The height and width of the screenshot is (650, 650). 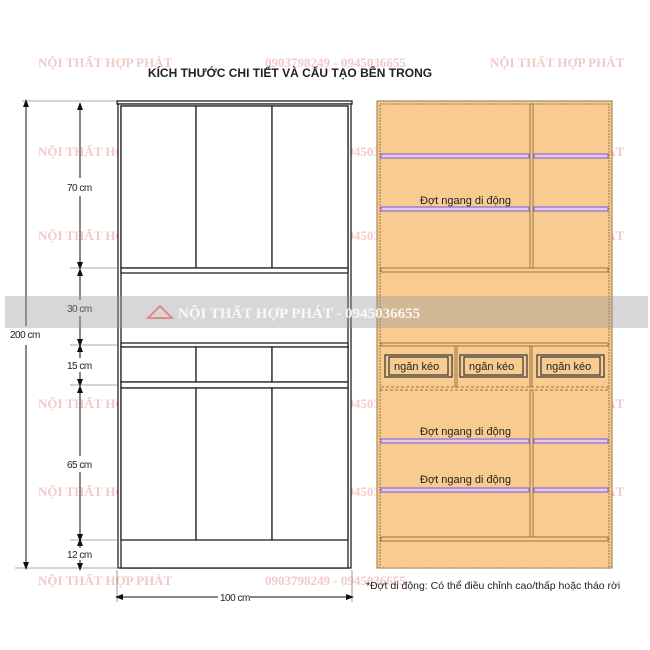 What do you see at coordinates (79, 188) in the screenshot?
I see `svg-text: 70 cm` at bounding box center [79, 188].